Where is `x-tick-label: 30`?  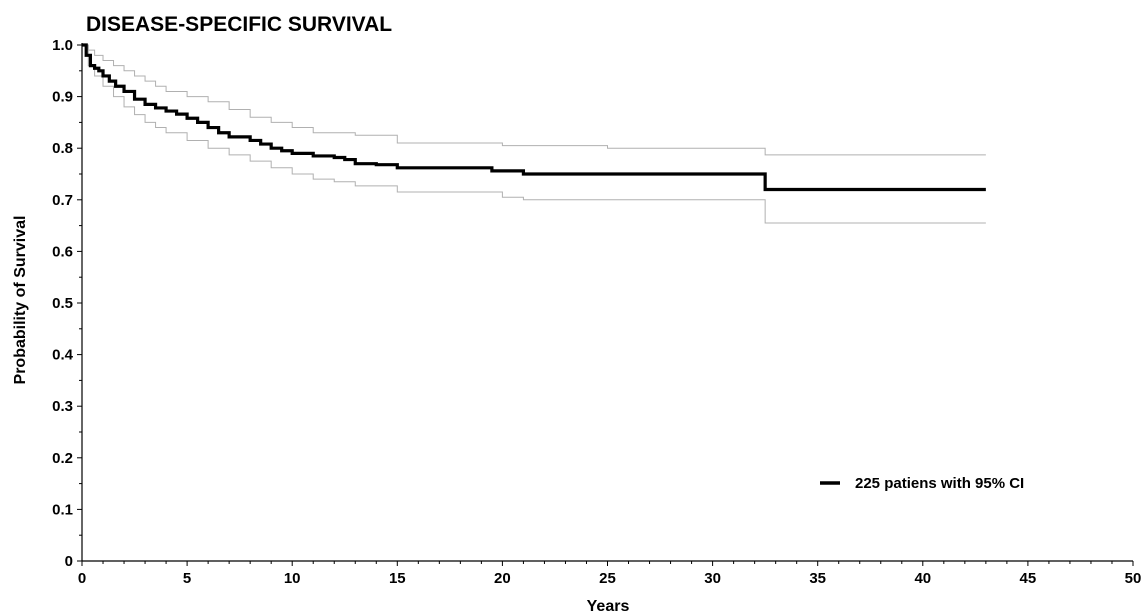
x-tick-label: 30 is located at coordinates (712, 578).